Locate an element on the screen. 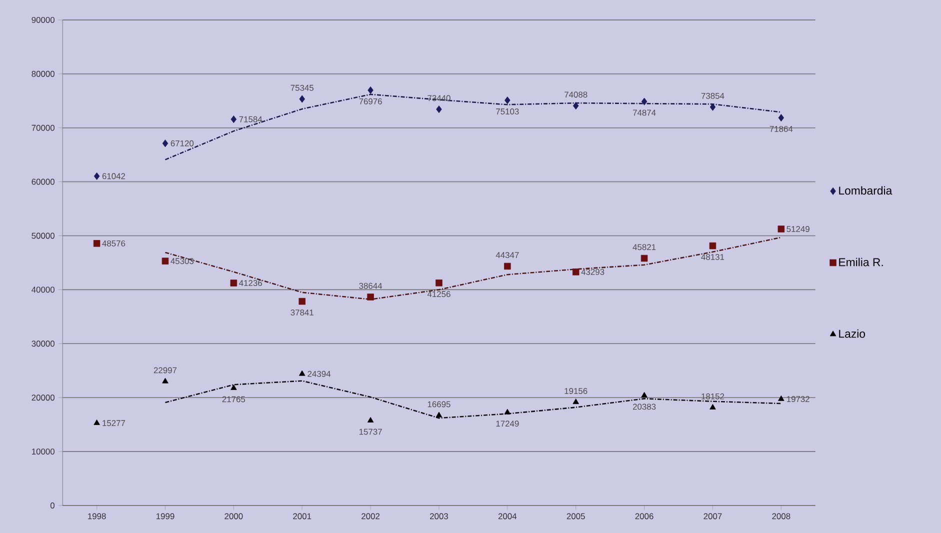 This screenshot has width=941, height=533. data-label: 15277 is located at coordinates (114, 423).